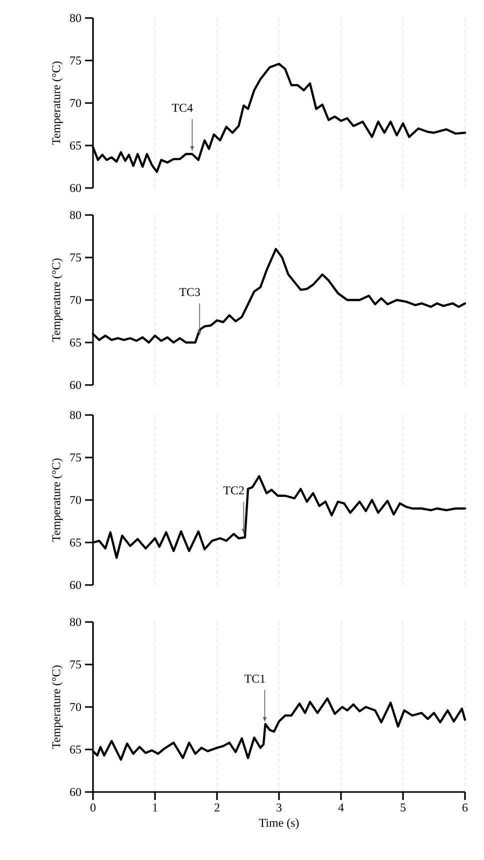 This screenshot has height=860, width=484. Describe the element at coordinates (254, 678) in the screenshot. I see `annotation: TC1` at that location.